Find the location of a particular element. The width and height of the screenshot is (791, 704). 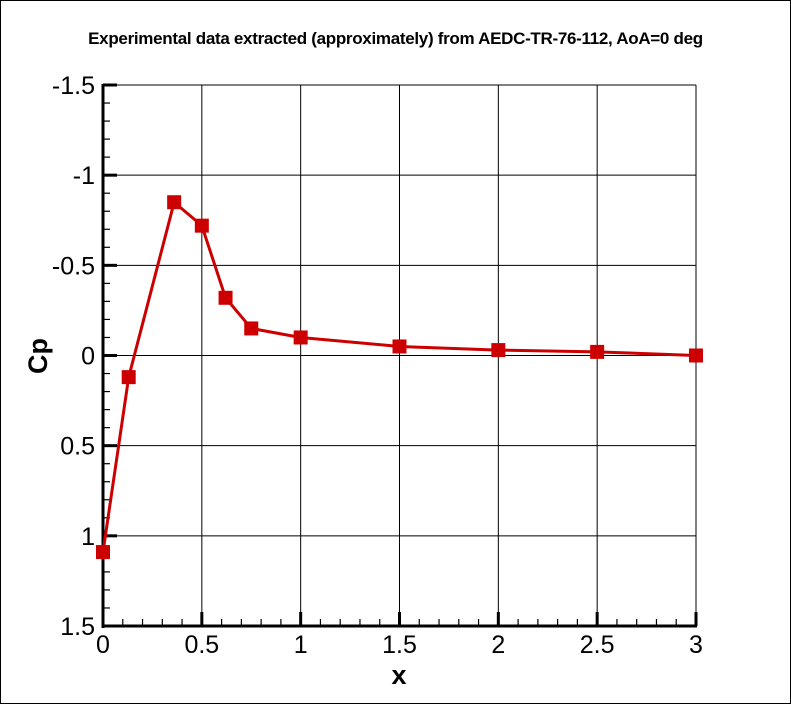

x-tick-label: 3 is located at coordinates (696, 645).